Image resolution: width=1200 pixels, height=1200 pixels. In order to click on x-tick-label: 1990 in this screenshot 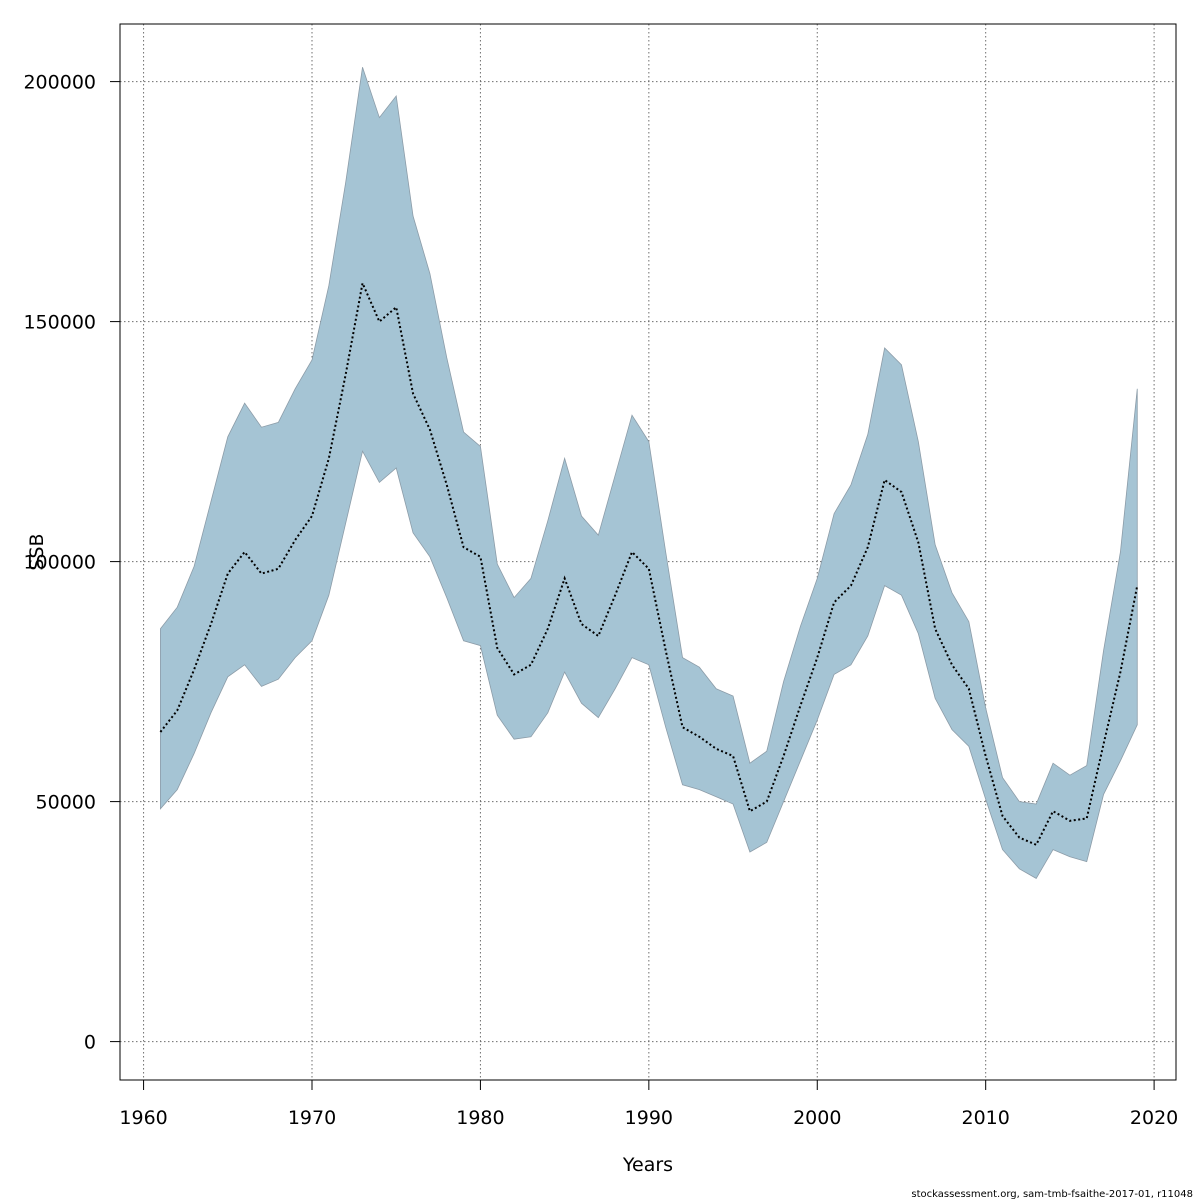, I will do `click(649, 1118)`.